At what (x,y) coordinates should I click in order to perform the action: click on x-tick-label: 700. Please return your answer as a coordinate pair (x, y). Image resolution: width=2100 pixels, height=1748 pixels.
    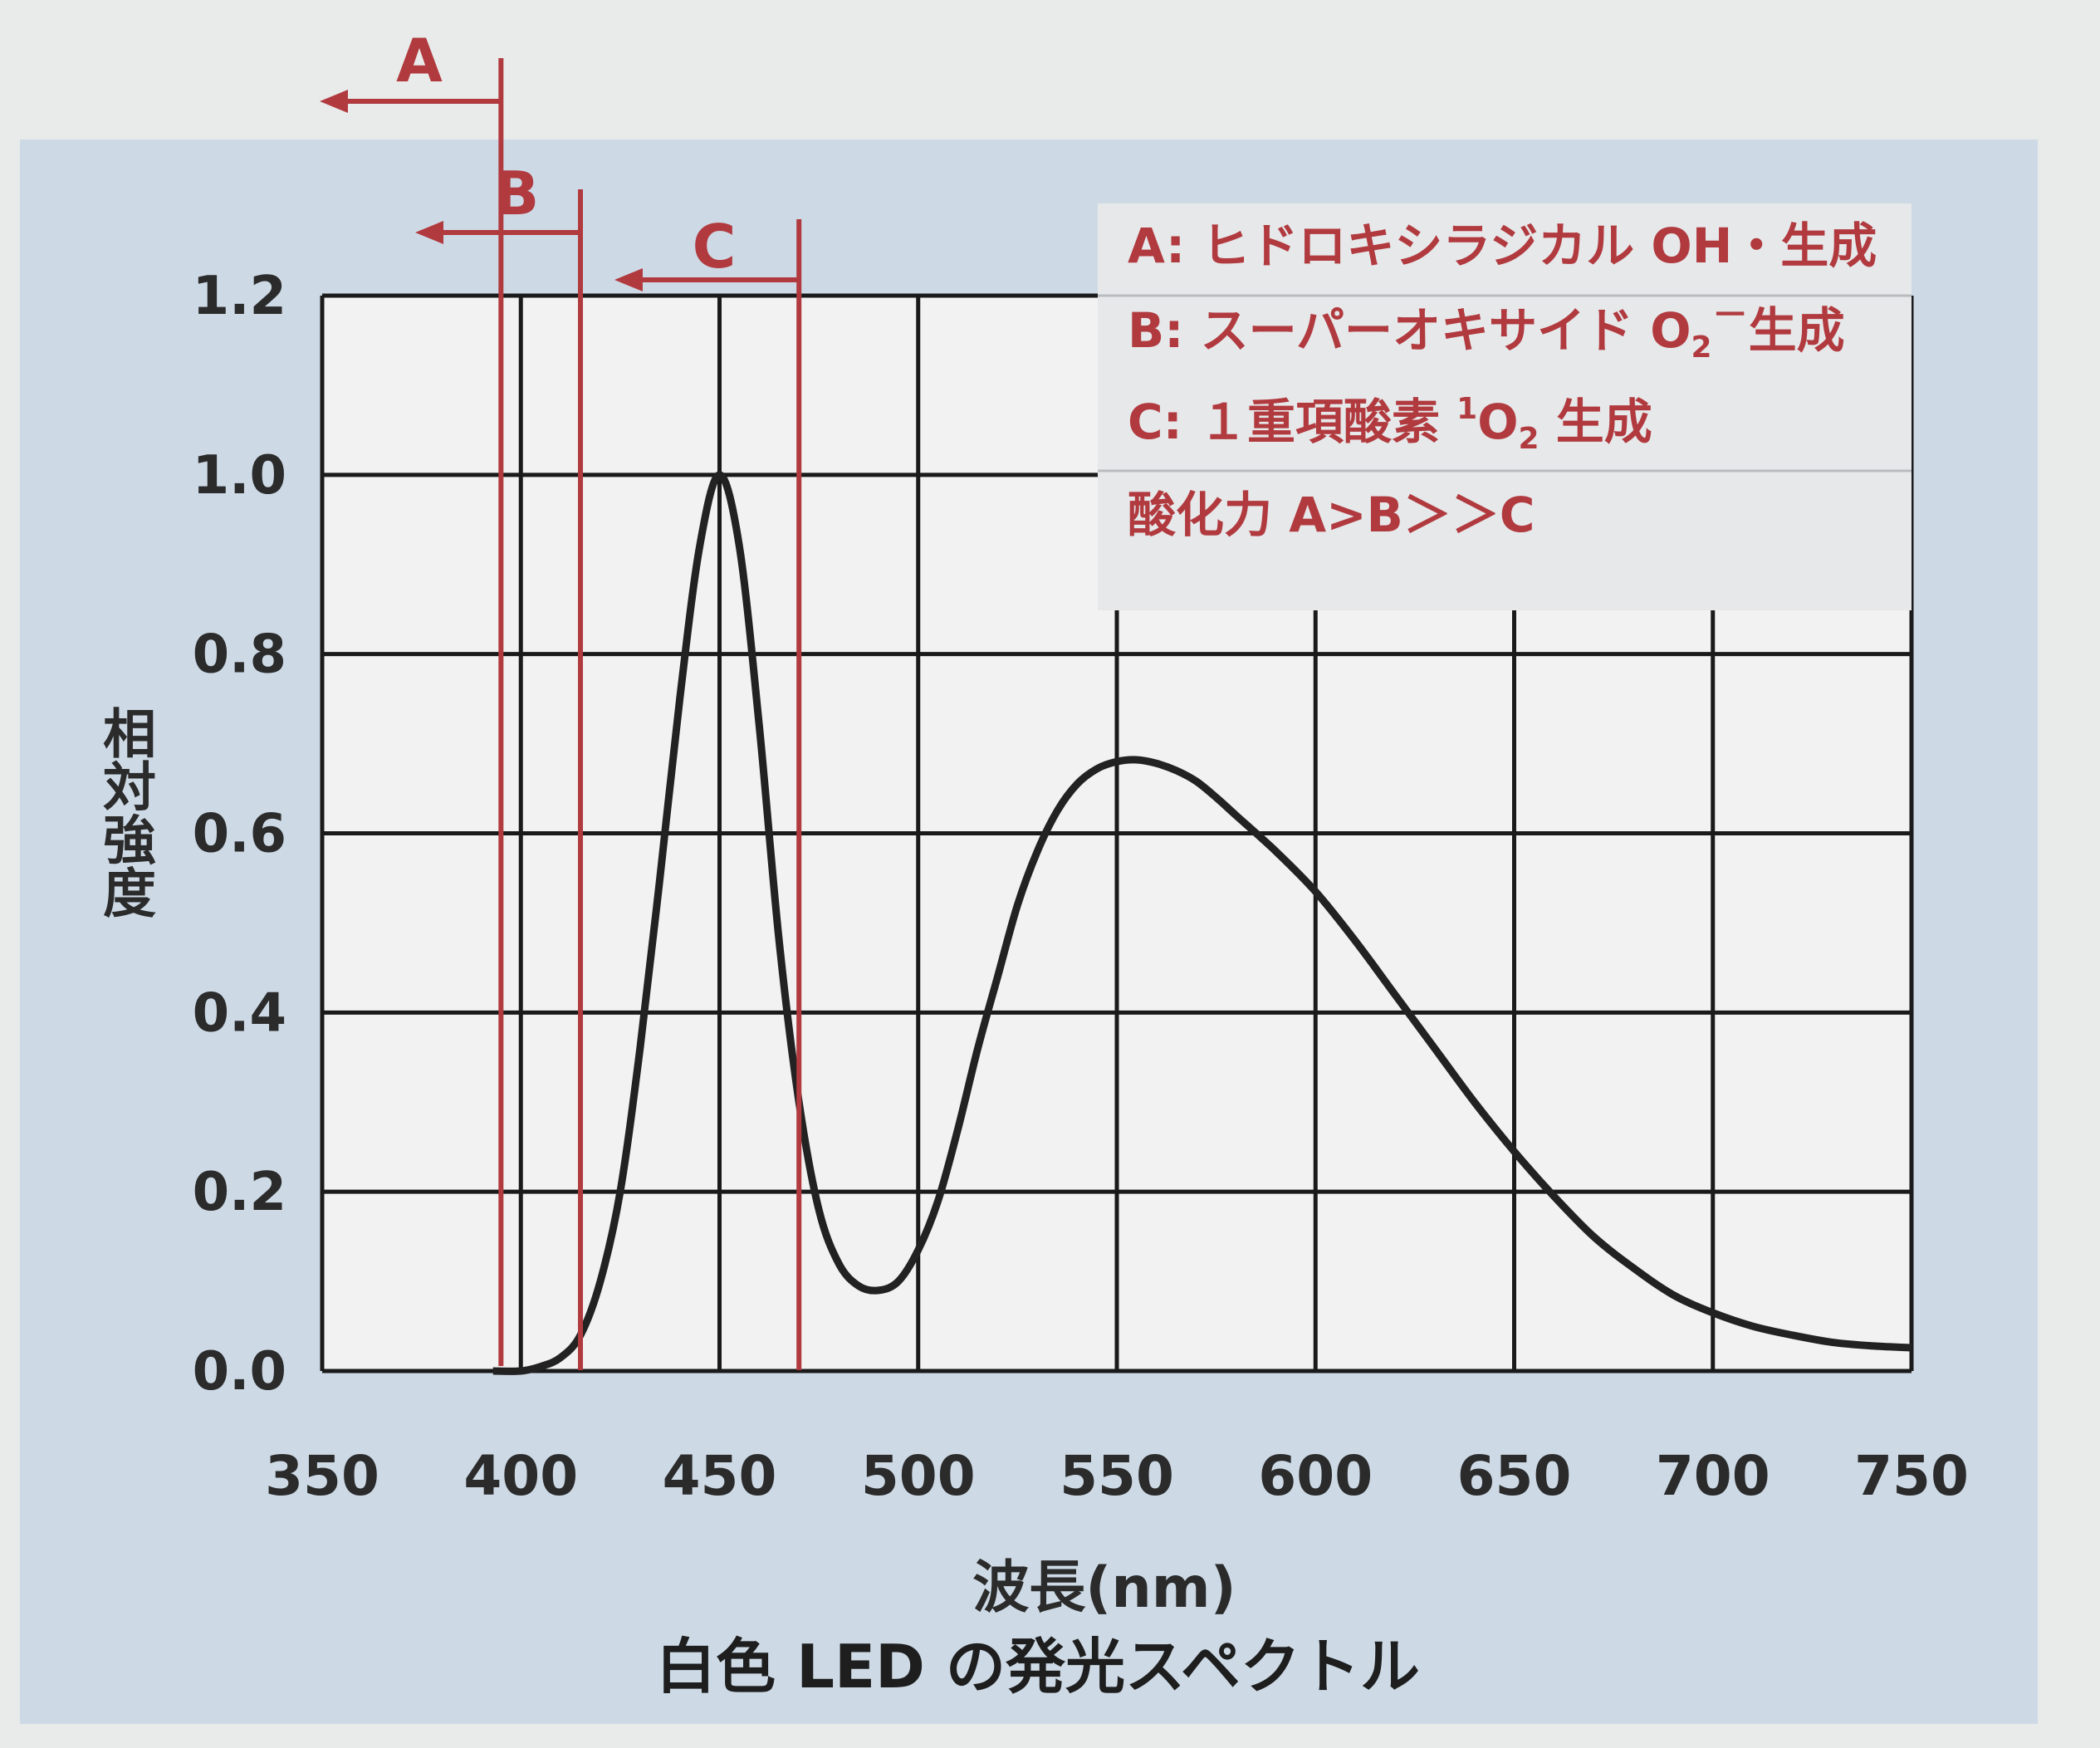
    Looking at the image, I should click on (1713, 1476).